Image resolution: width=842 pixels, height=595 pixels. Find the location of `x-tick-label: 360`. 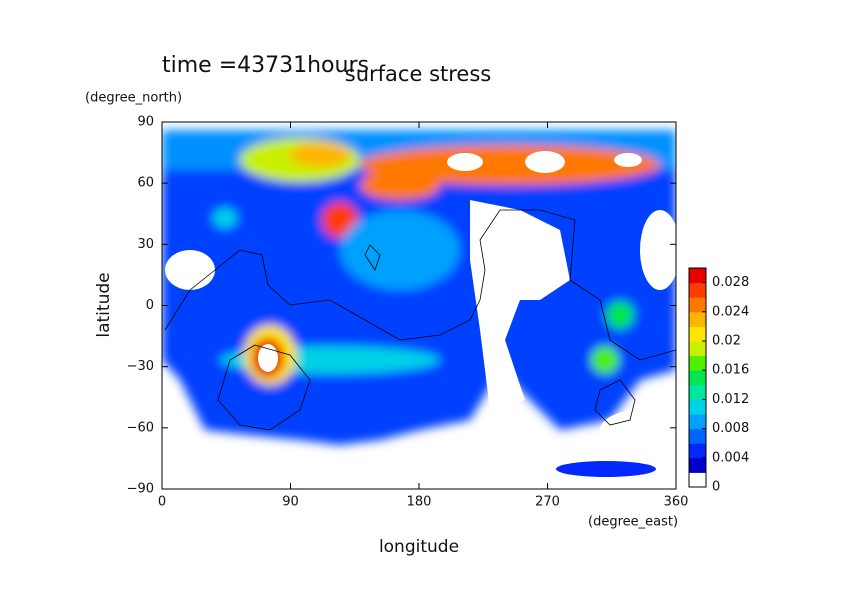

x-tick-label: 360 is located at coordinates (676, 502).